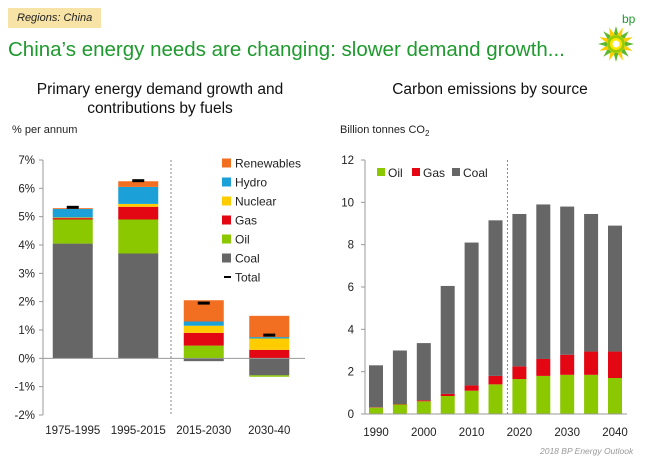  What do you see at coordinates (351, 330) in the screenshot?
I see `right-y-tick-label: 4` at bounding box center [351, 330].